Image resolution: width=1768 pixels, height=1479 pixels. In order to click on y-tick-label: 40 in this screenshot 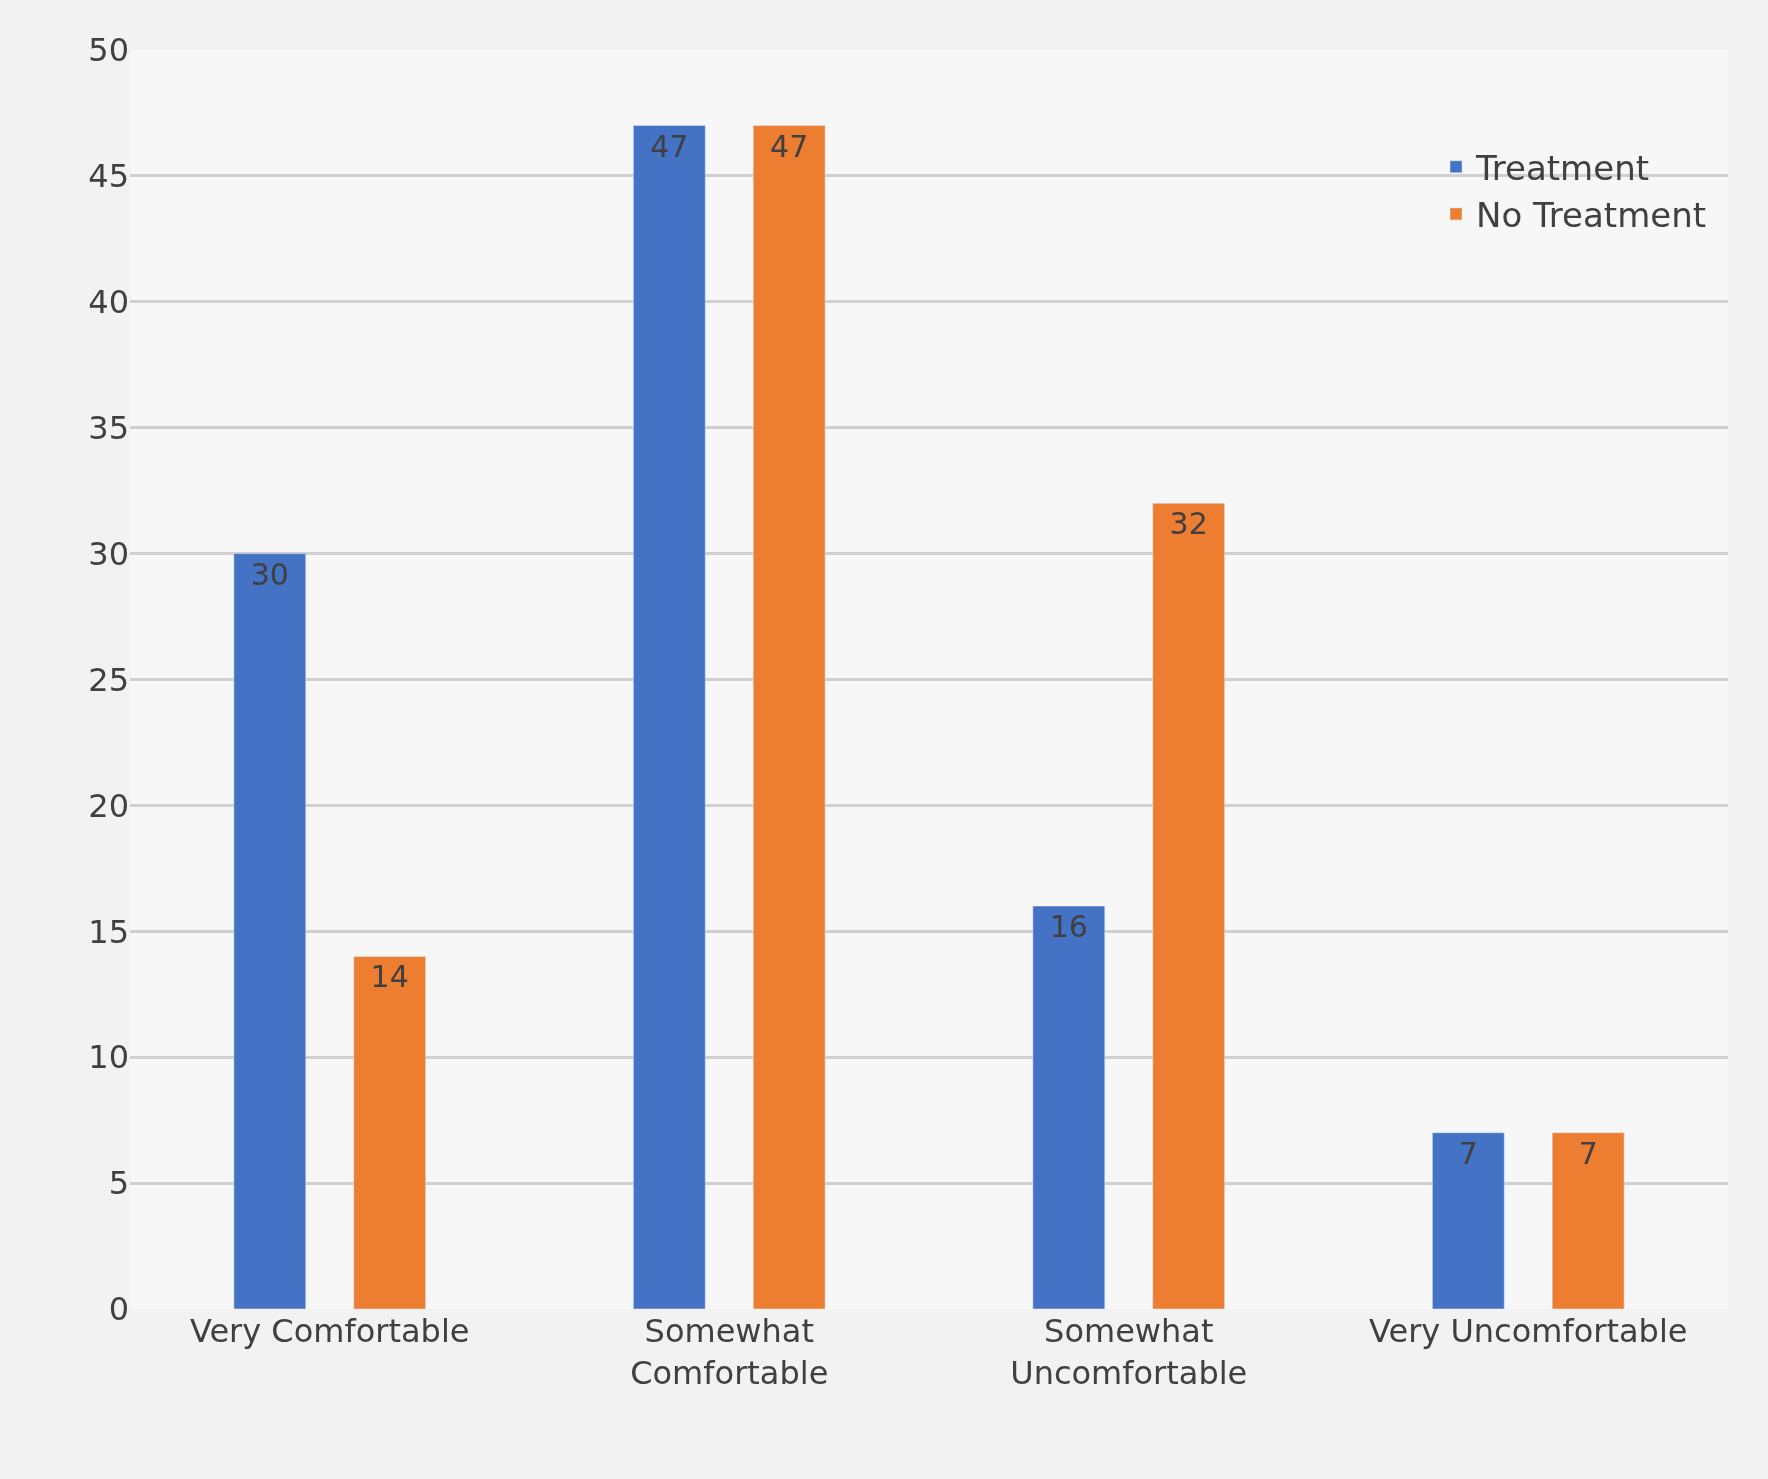, I will do `click(108, 302)`.